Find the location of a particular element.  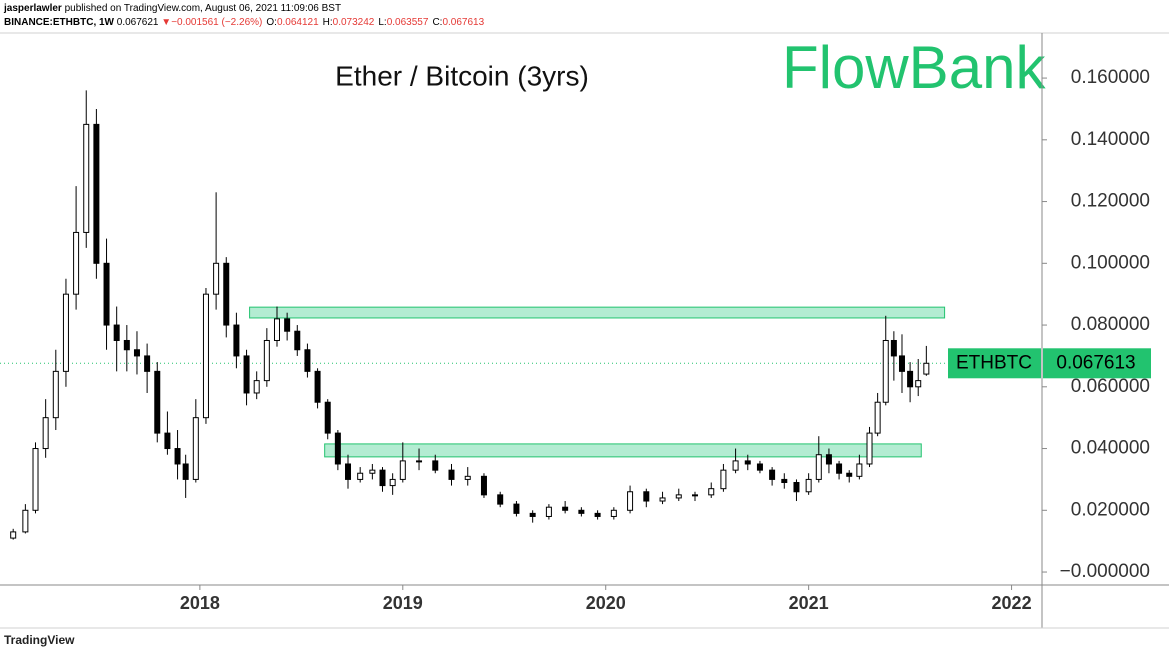

ohlc-label: C: is located at coordinates (437, 22).